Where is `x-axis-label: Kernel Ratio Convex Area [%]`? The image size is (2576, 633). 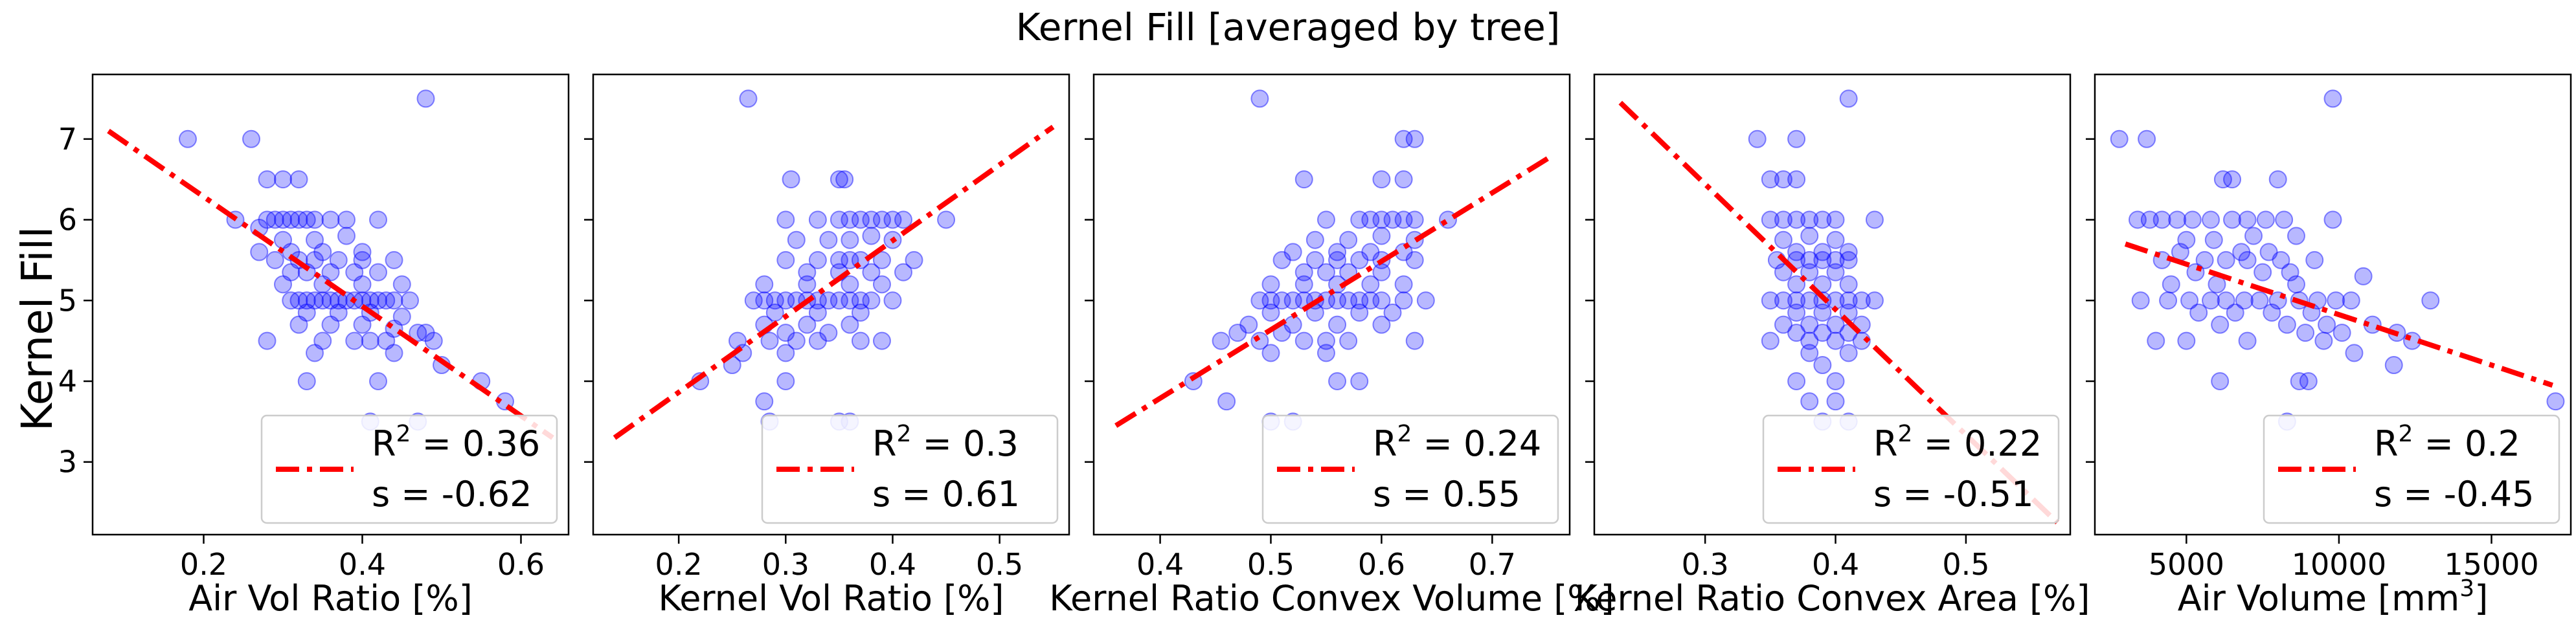 x-axis-label: Kernel Ratio Convex Area [%] is located at coordinates (1833, 598).